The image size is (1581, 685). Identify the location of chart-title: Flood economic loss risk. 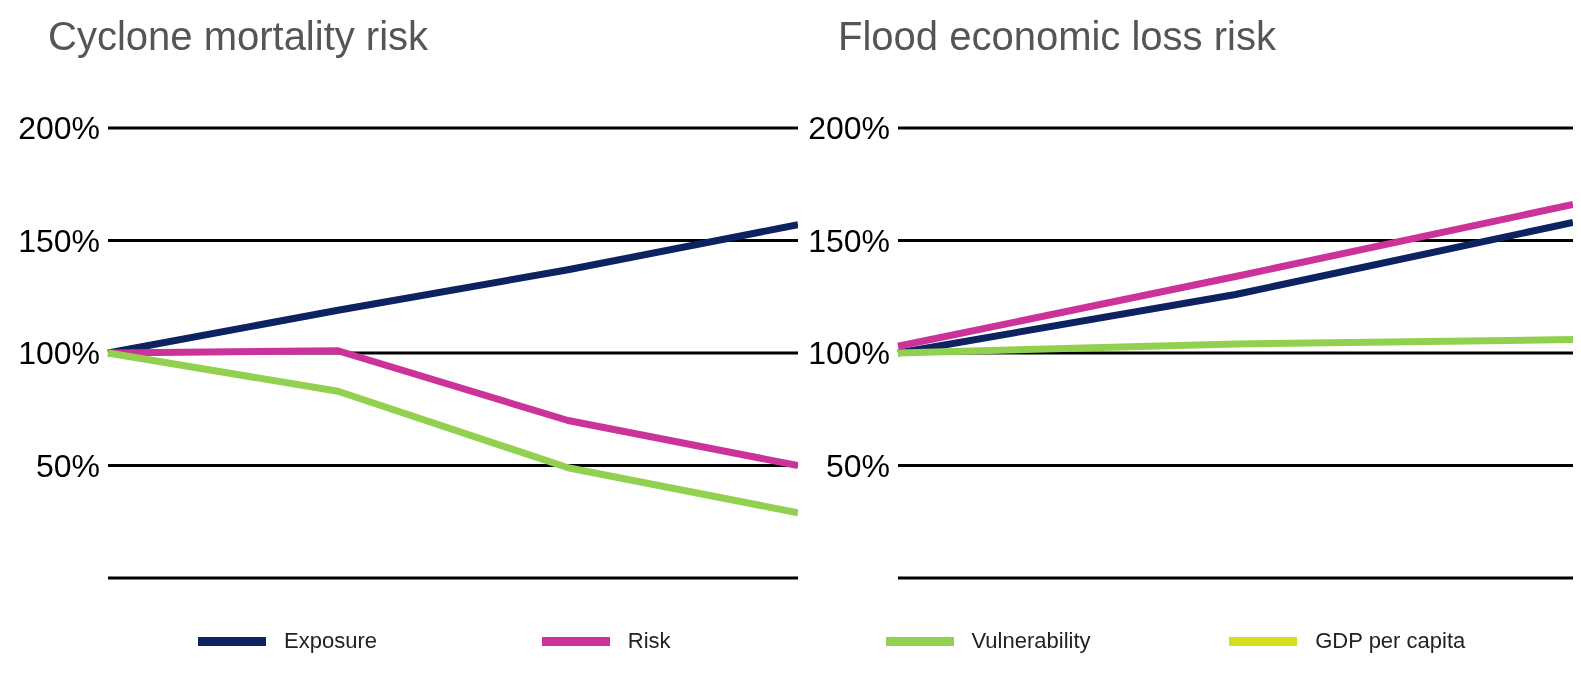
(1057, 36).